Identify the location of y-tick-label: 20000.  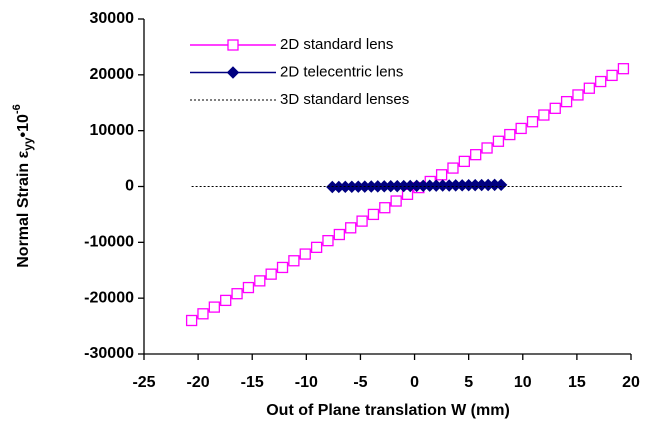
(112, 74).